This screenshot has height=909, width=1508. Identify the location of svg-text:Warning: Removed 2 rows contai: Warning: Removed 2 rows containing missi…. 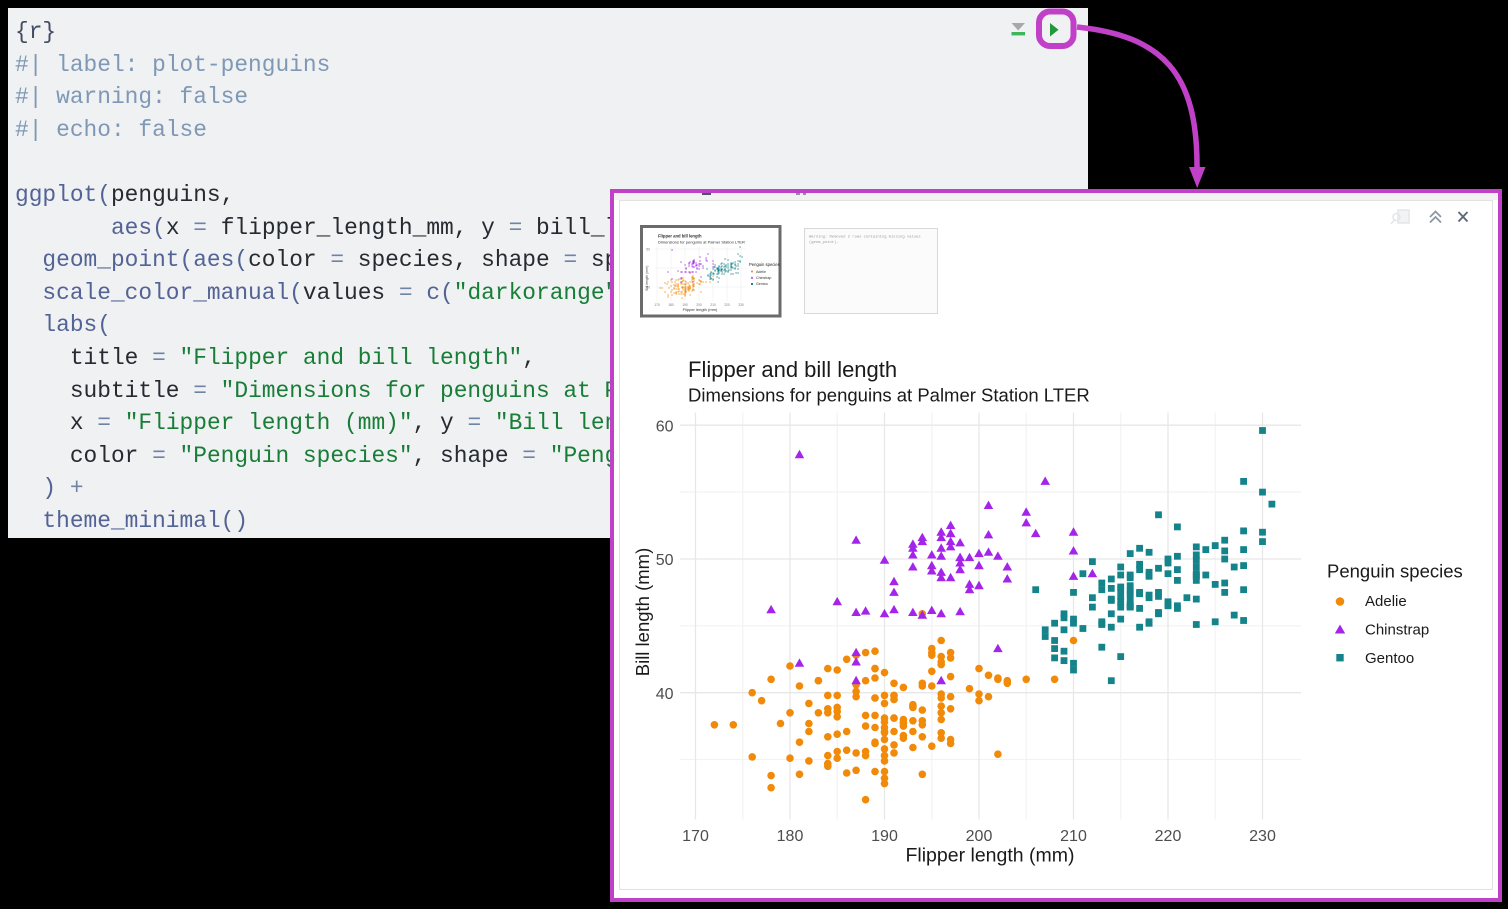
(865, 237).